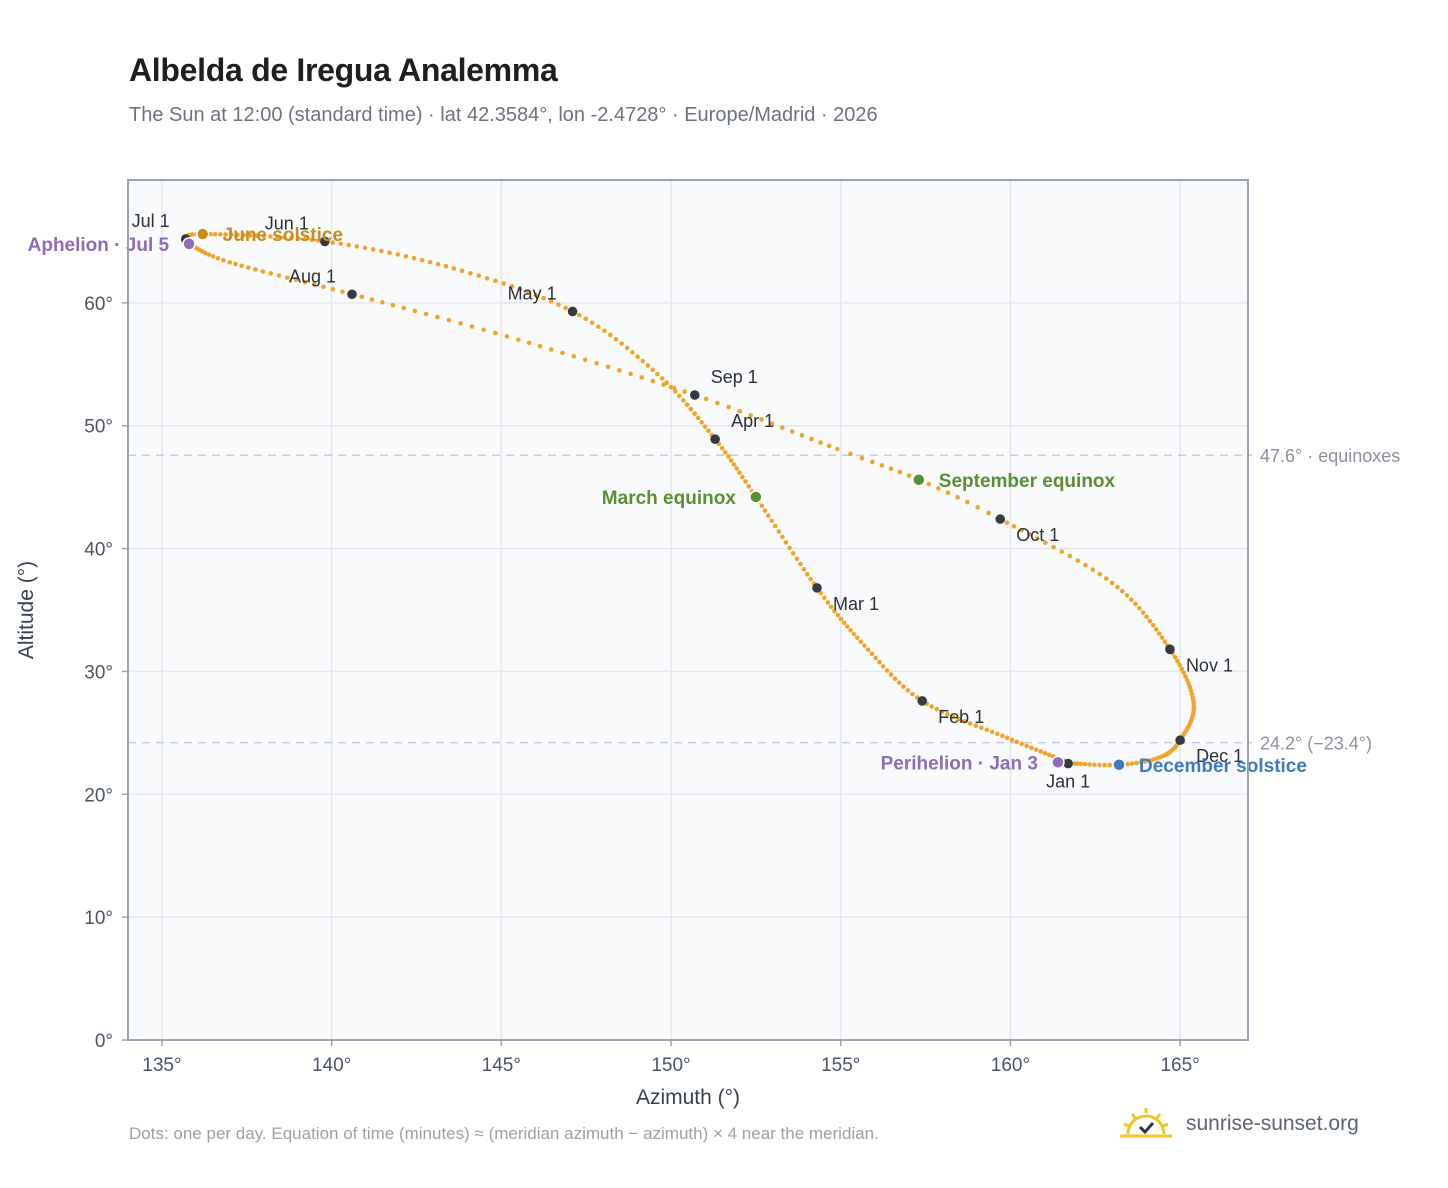 This screenshot has width=1448, height=1188. Describe the element at coordinates (1209, 665) in the screenshot. I see `month-label: Nov 1` at that location.